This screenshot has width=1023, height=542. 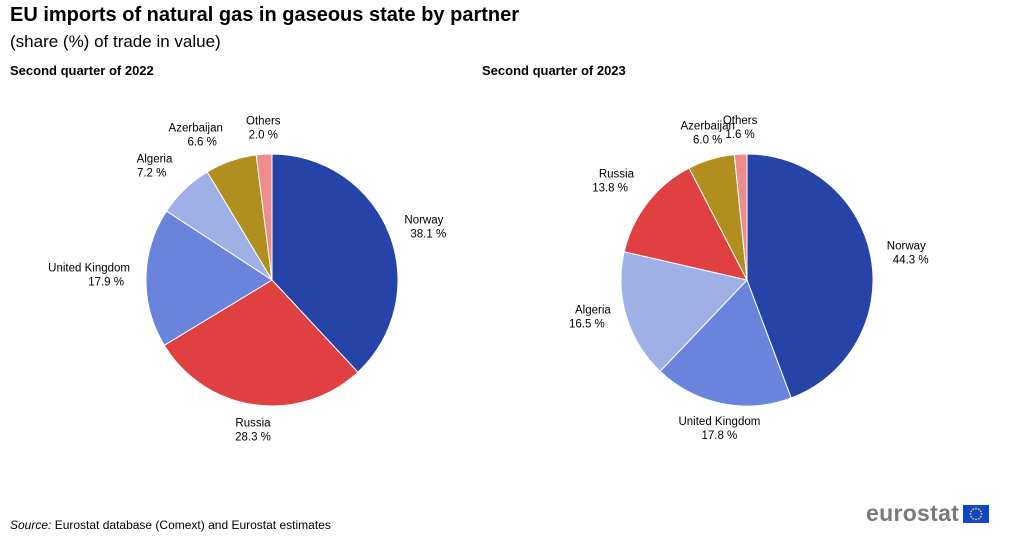 I want to click on eurostat-logo: eurostat, so click(x=928, y=513).